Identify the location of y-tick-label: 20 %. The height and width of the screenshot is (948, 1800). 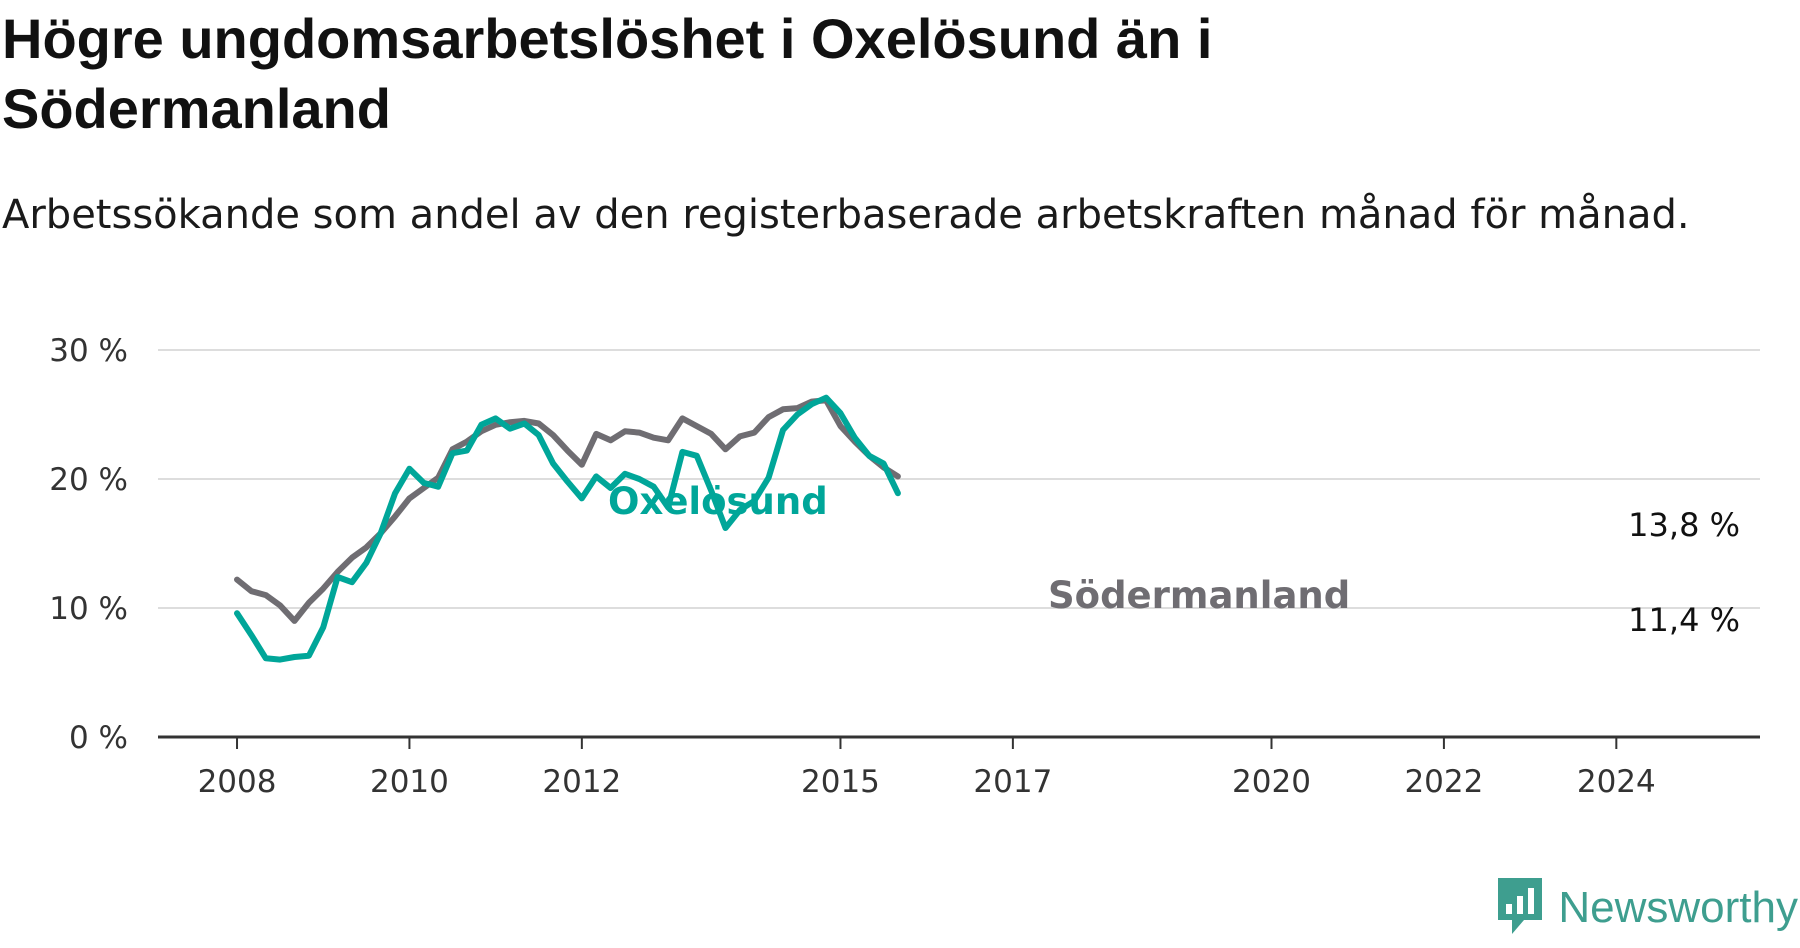
(88, 480).